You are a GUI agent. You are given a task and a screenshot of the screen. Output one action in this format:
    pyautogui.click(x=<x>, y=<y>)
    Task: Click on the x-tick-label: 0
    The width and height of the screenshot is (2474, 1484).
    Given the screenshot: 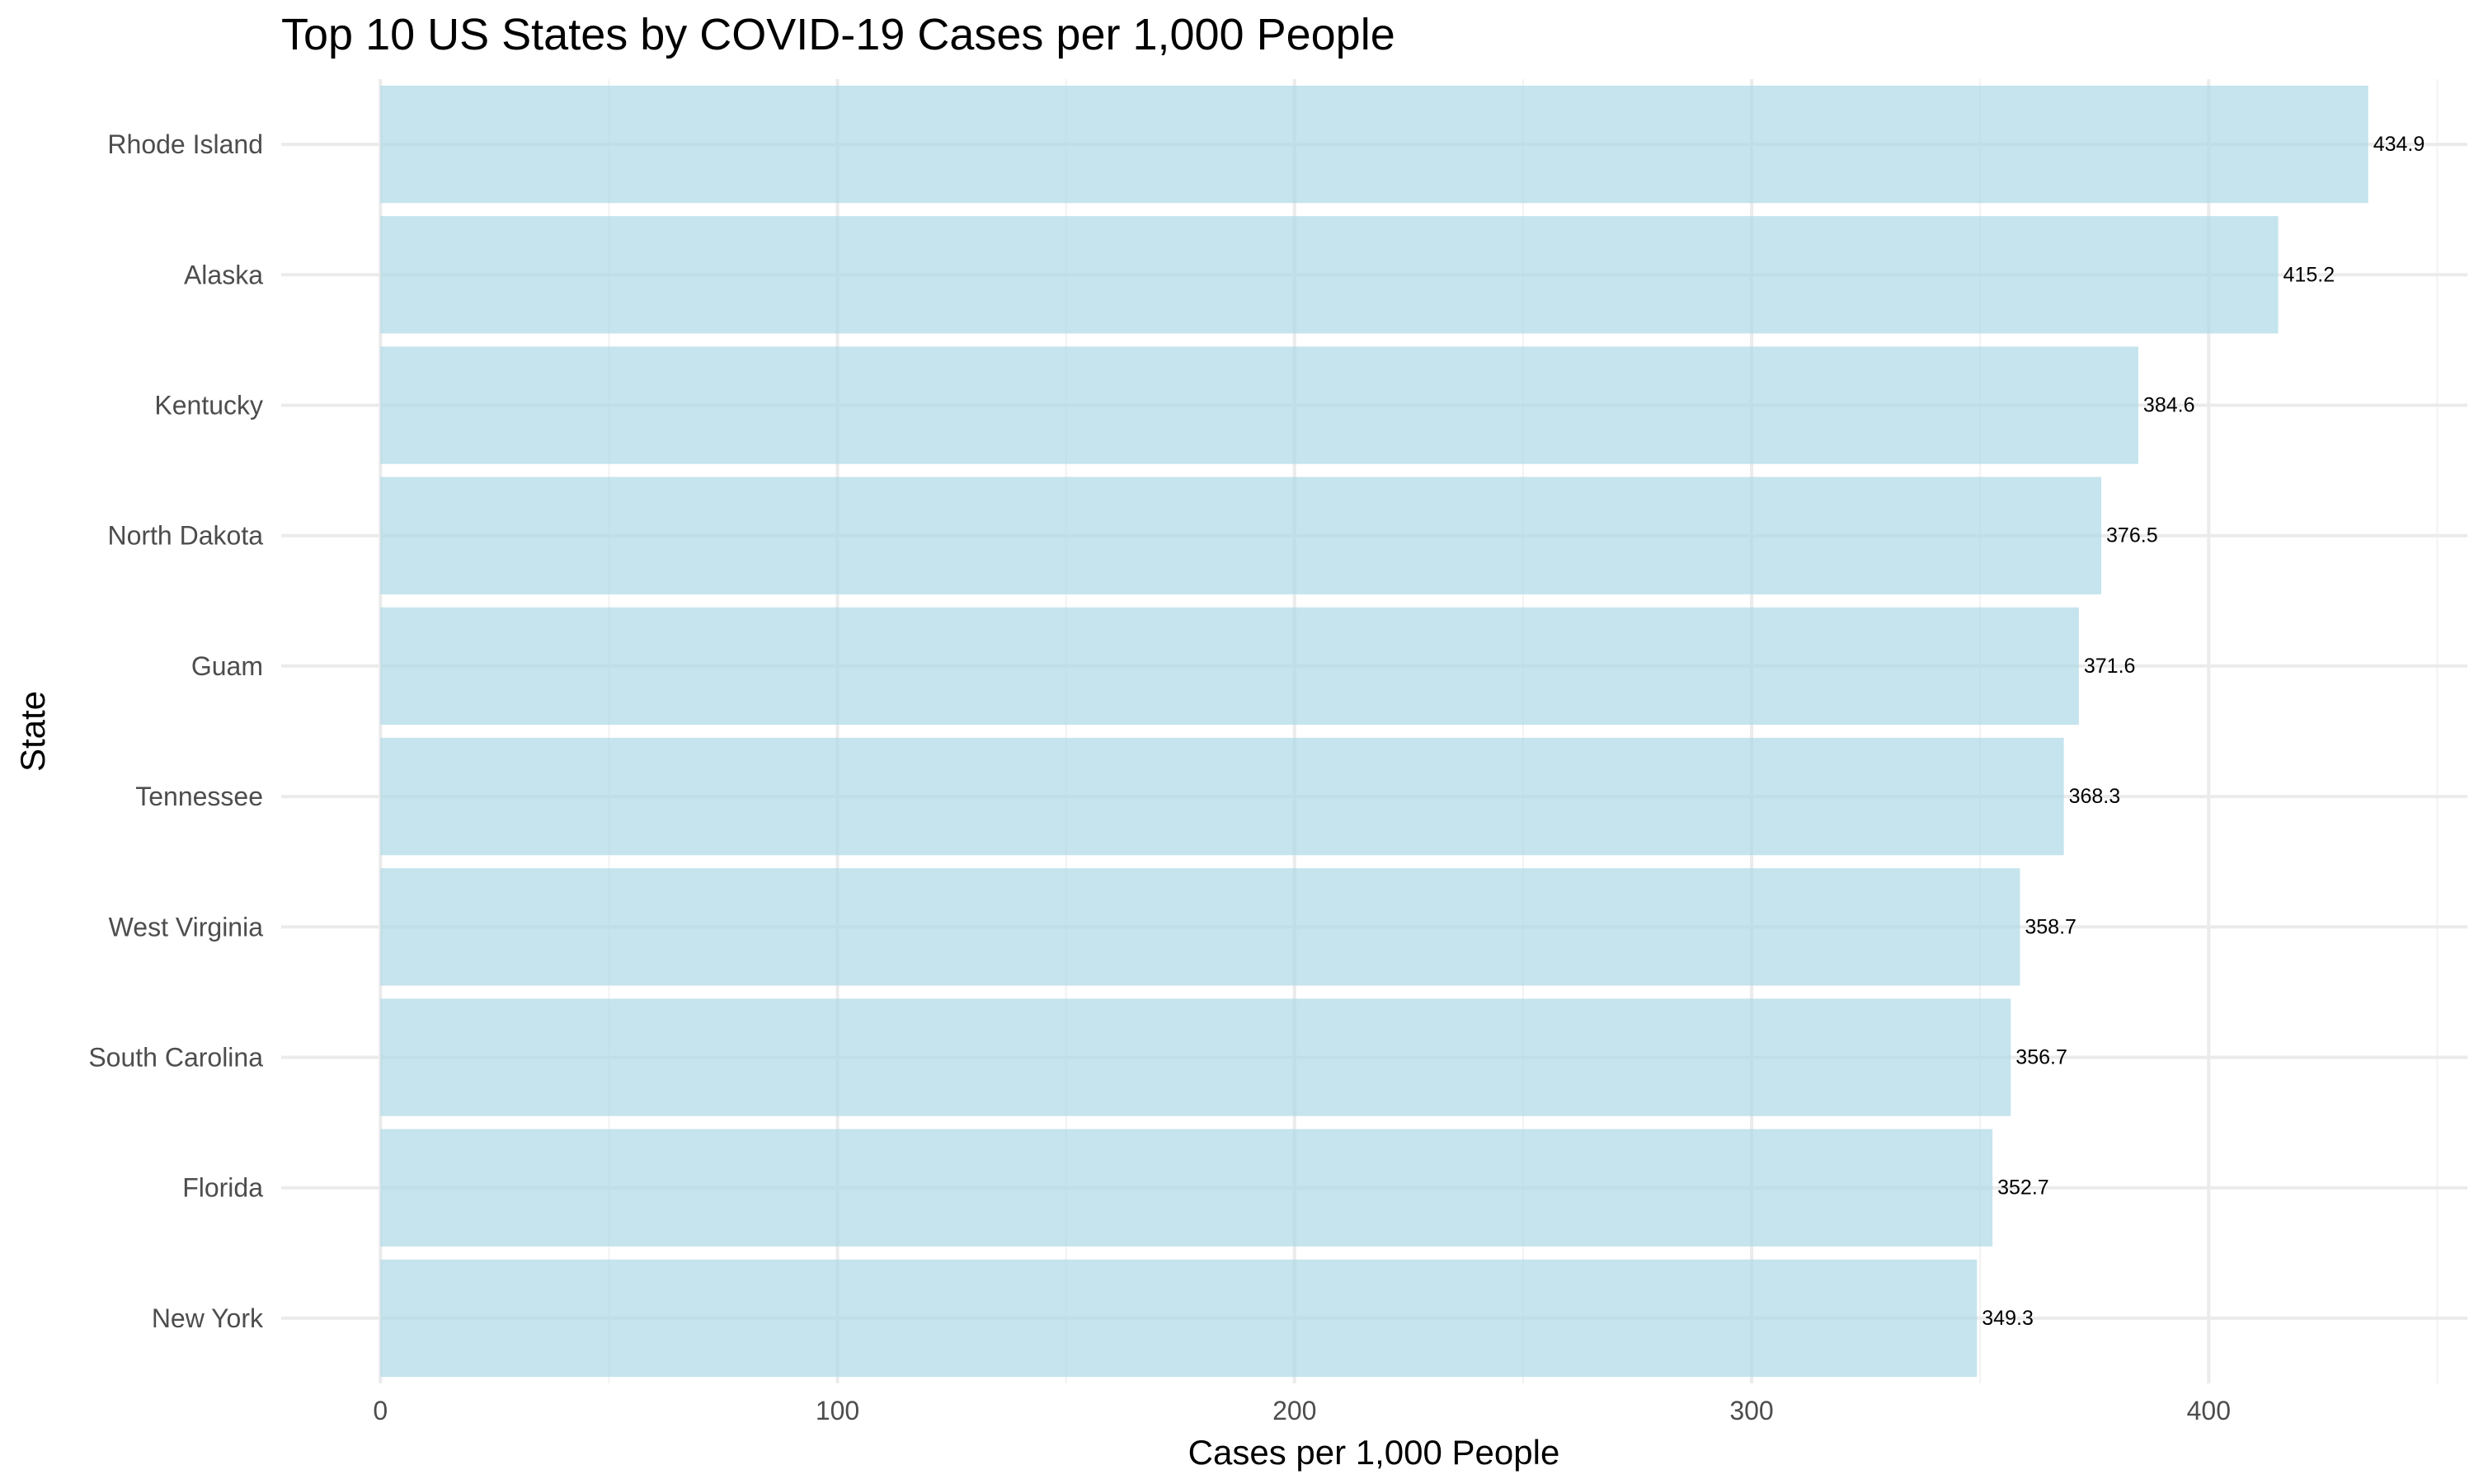 What is the action you would take?
    pyautogui.click(x=380, y=1410)
    